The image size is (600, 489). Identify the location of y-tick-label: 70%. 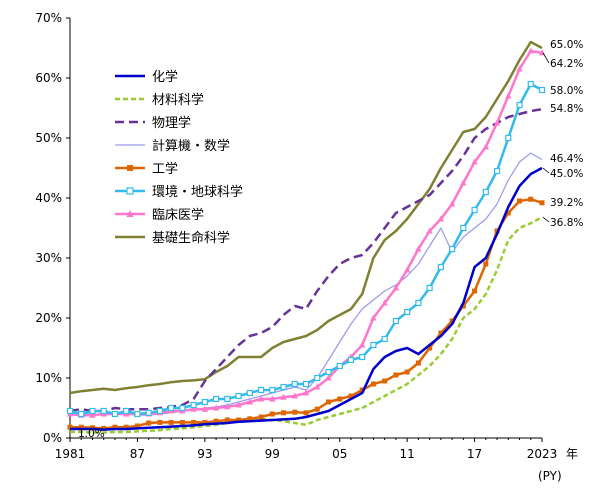
(48, 18).